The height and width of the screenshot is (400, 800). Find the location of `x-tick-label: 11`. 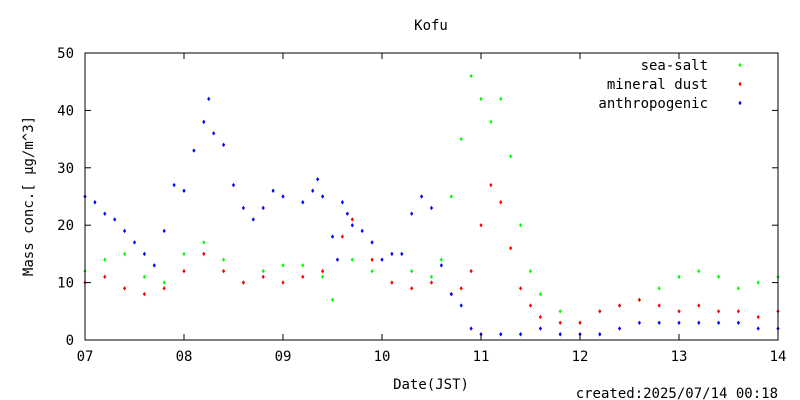

x-tick-label: 11 is located at coordinates (481, 357).